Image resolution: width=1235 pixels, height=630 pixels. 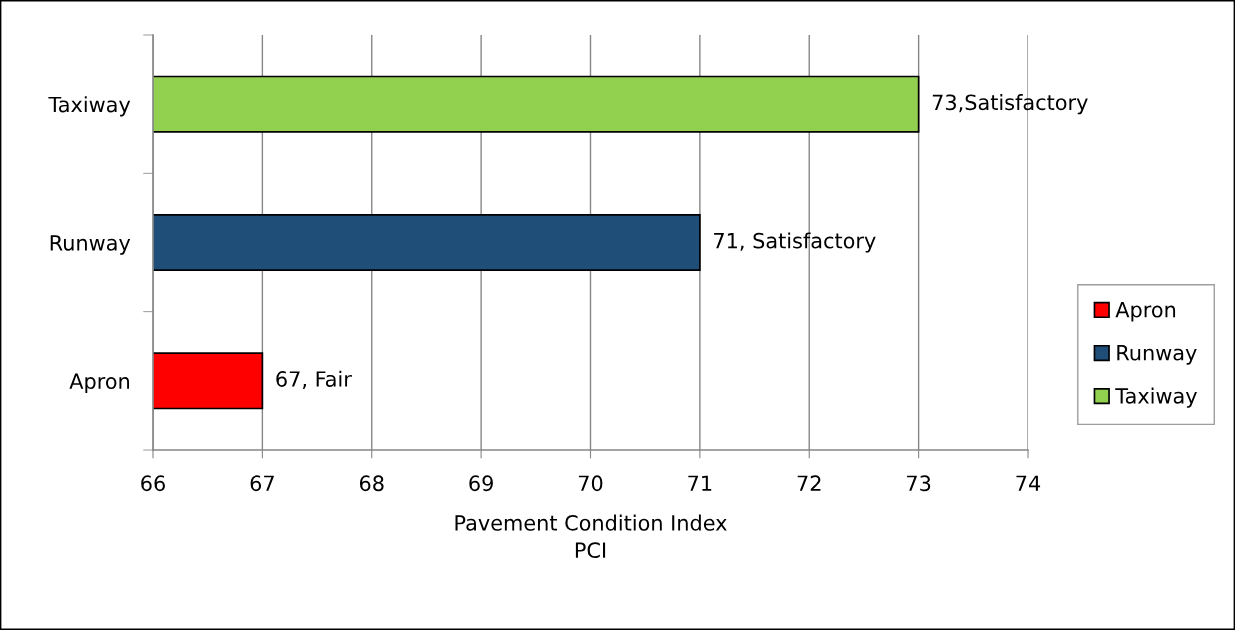 What do you see at coordinates (1145, 312) in the screenshot?
I see `legend-label: Apron` at bounding box center [1145, 312].